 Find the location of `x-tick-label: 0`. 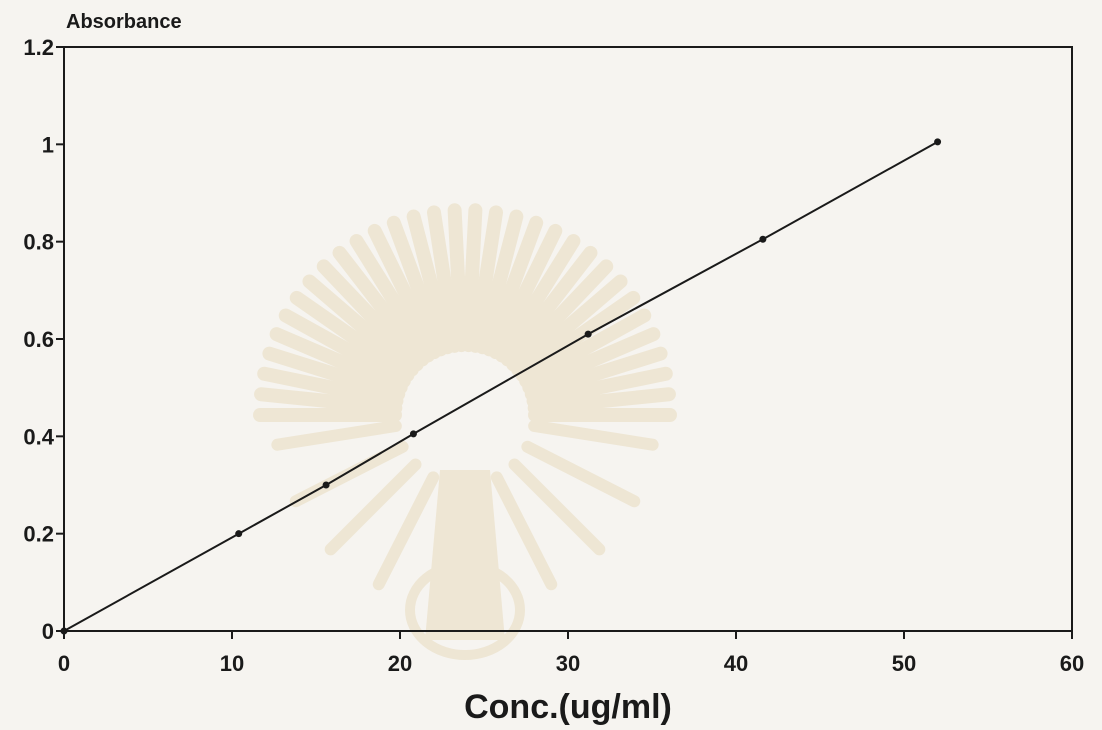

x-tick-label: 0 is located at coordinates (64, 663).